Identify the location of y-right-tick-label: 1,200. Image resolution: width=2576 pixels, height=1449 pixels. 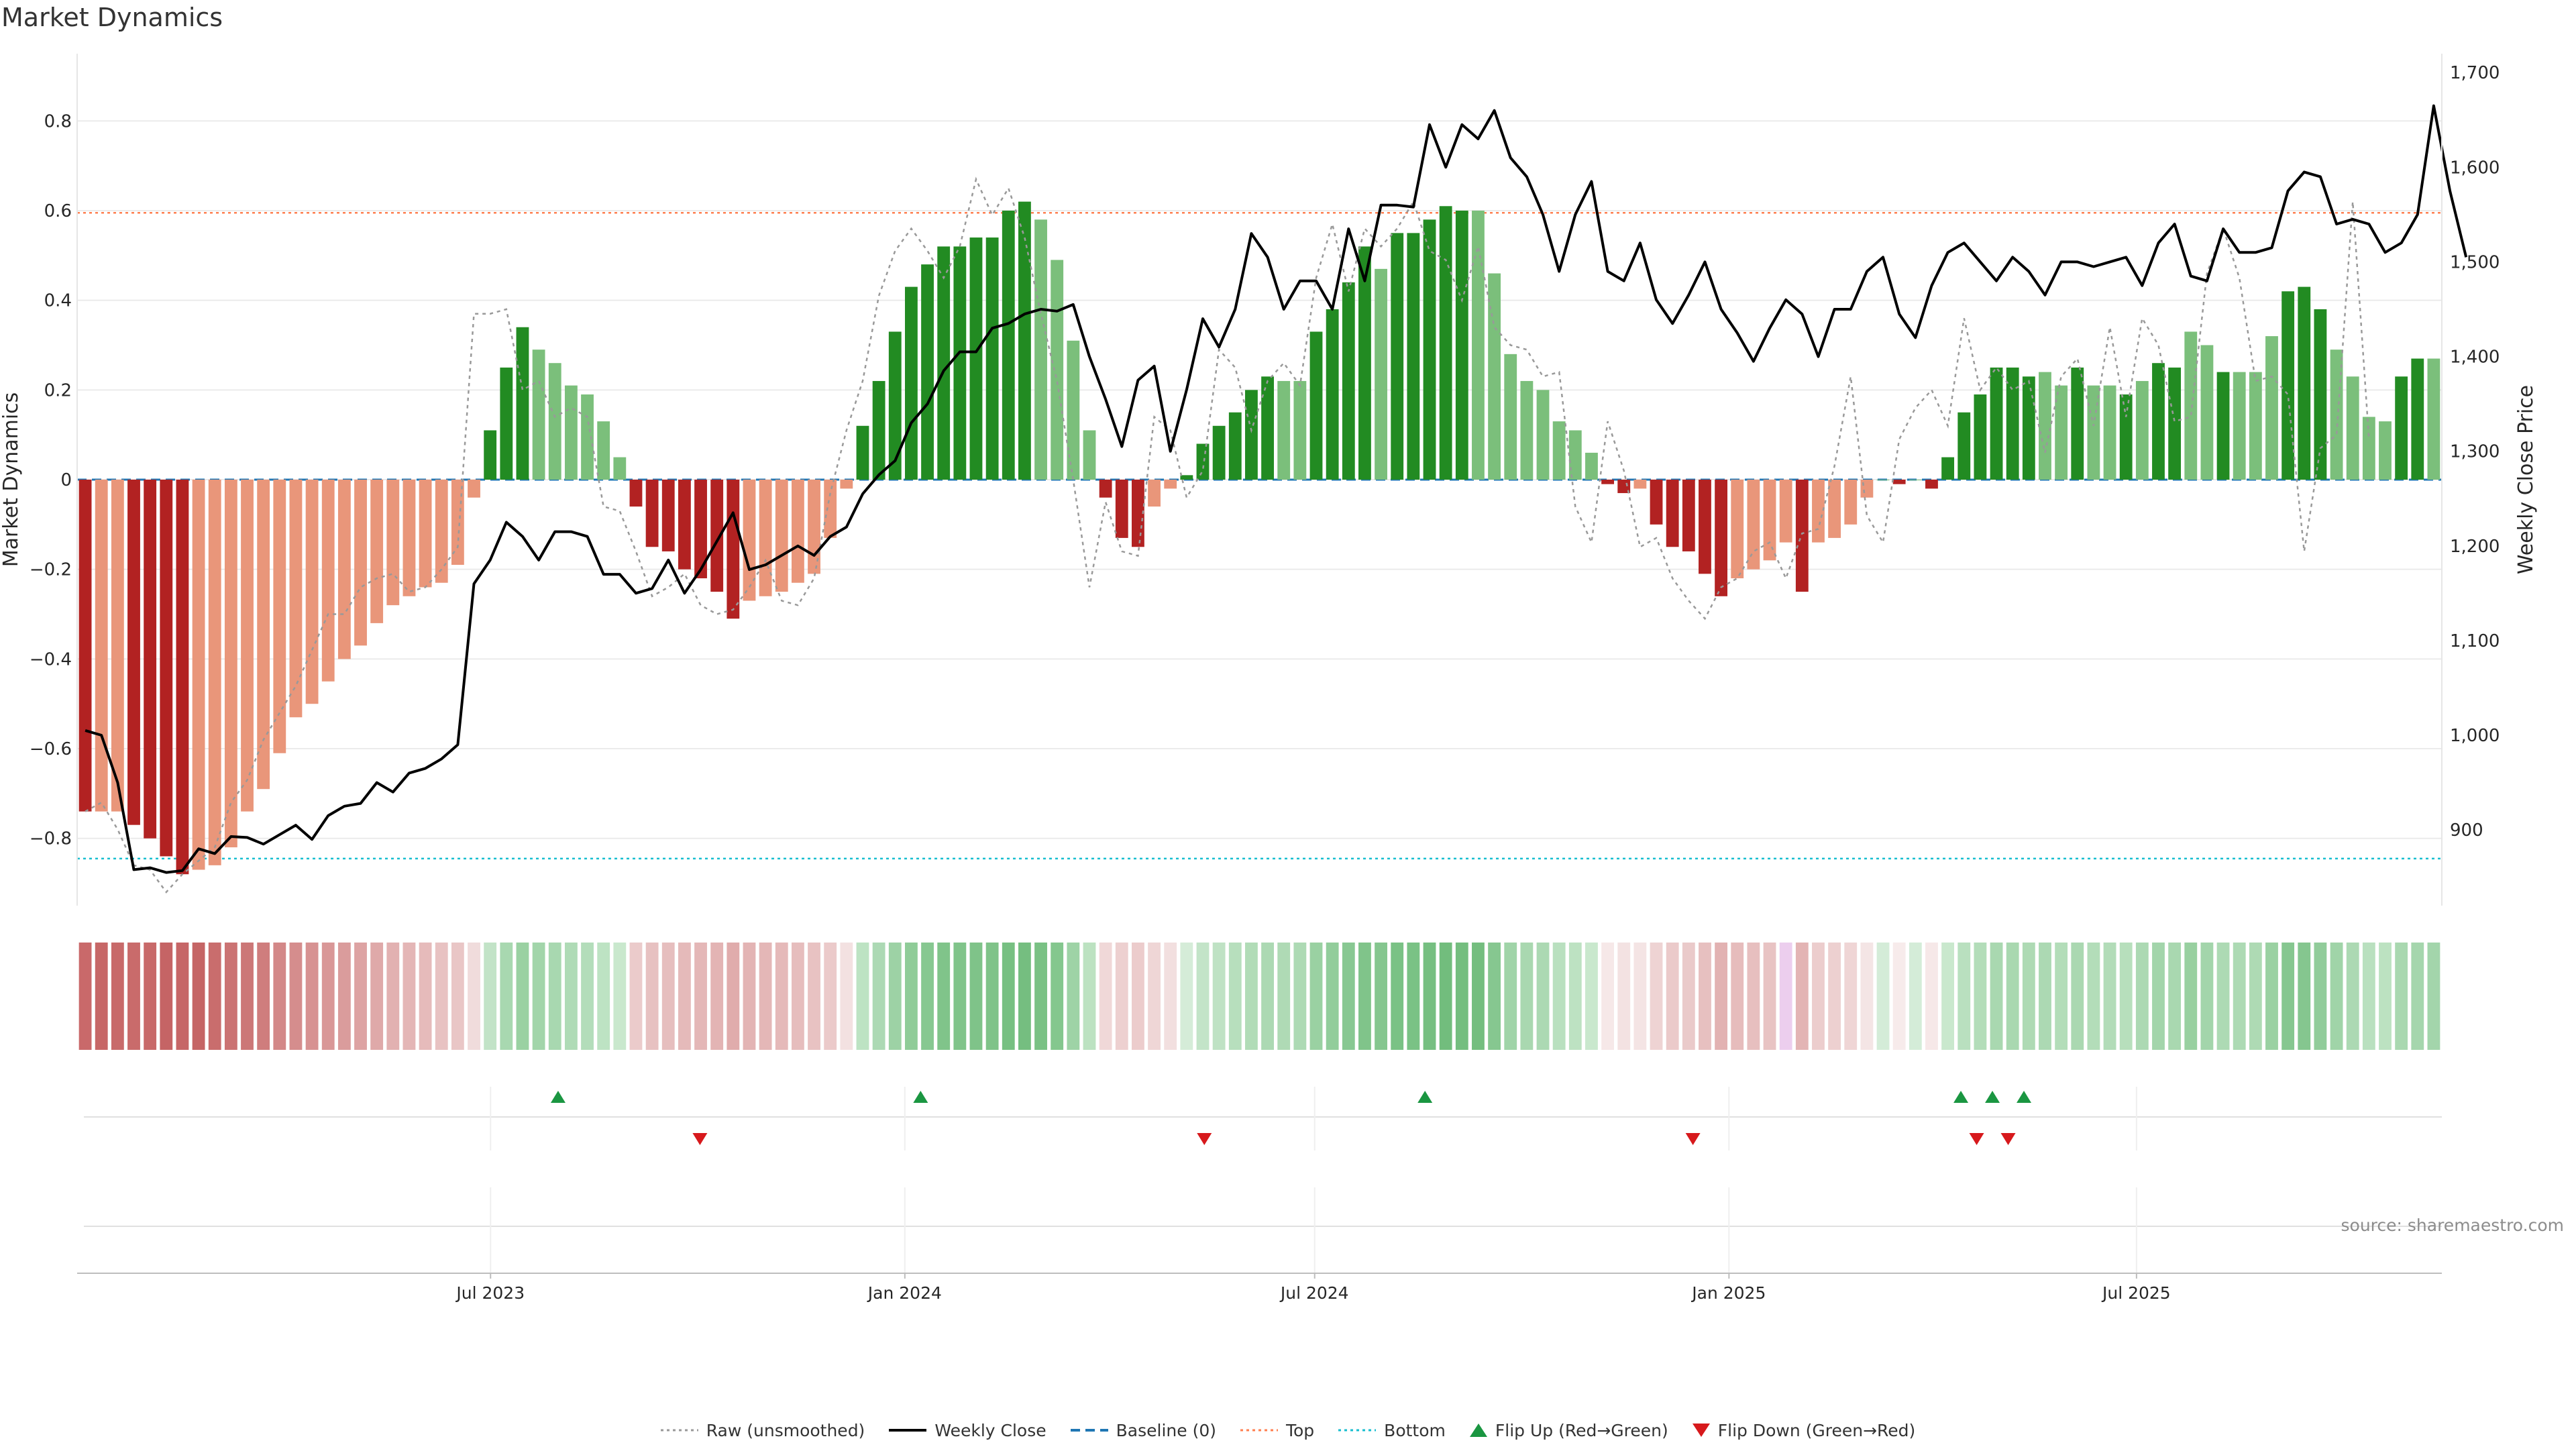
(2475, 547).